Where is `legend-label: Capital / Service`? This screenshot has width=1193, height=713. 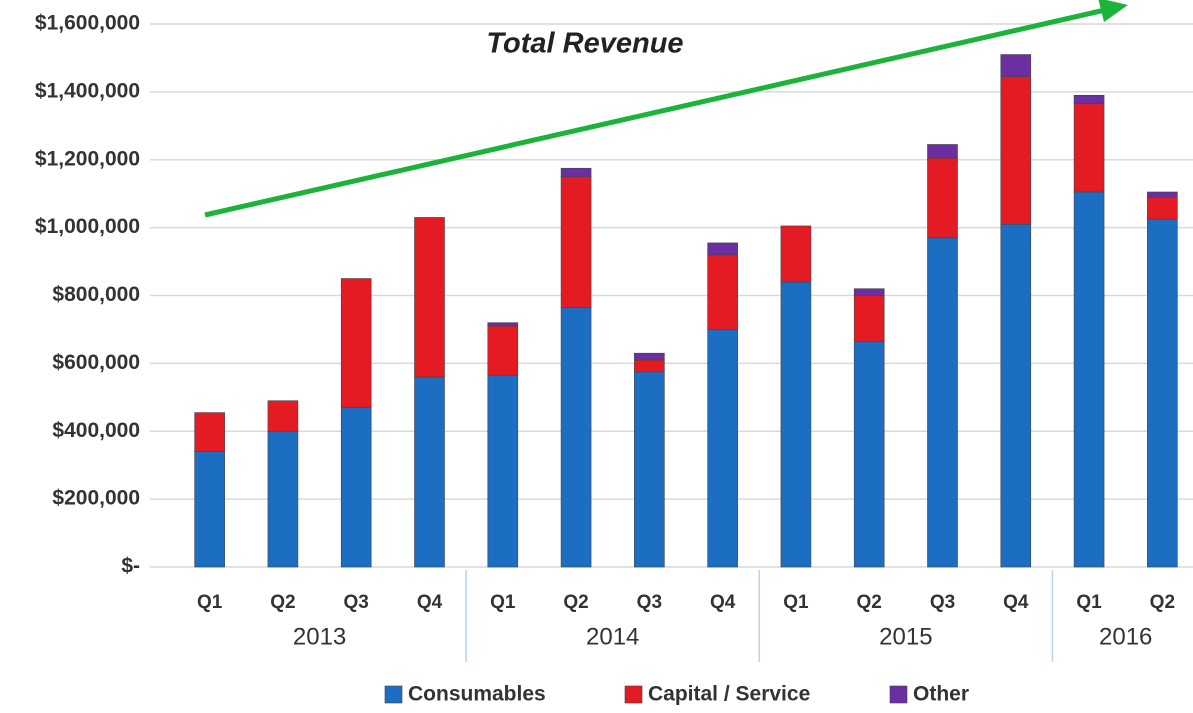 legend-label: Capital / Service is located at coordinates (729, 694).